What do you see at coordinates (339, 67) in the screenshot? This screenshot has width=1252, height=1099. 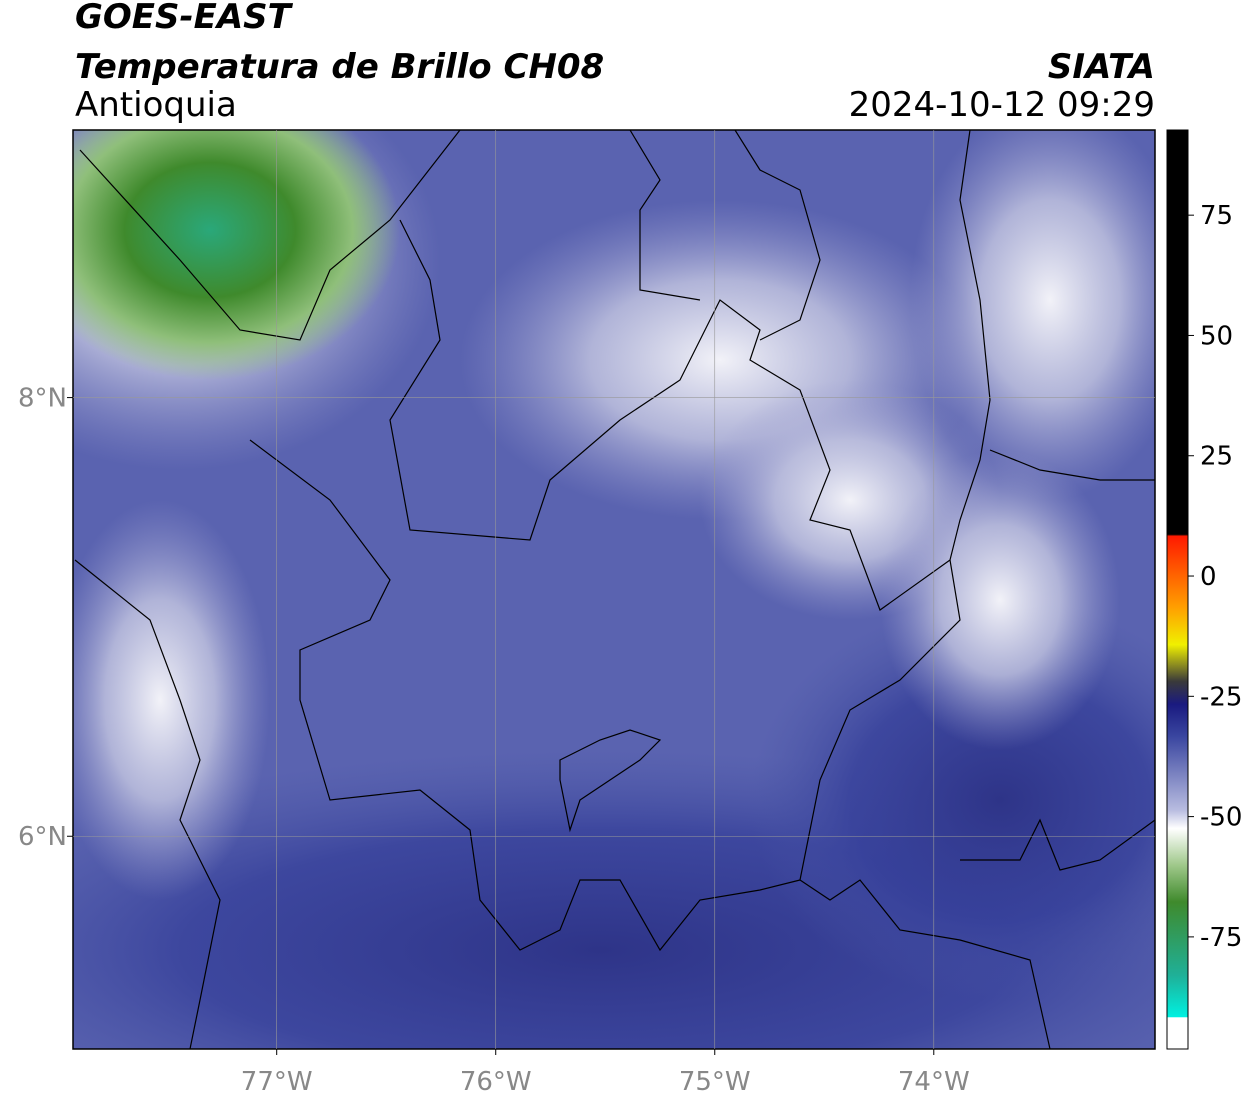 I see `subtitle: Temperatura de Brillo CH08` at bounding box center [339, 67].